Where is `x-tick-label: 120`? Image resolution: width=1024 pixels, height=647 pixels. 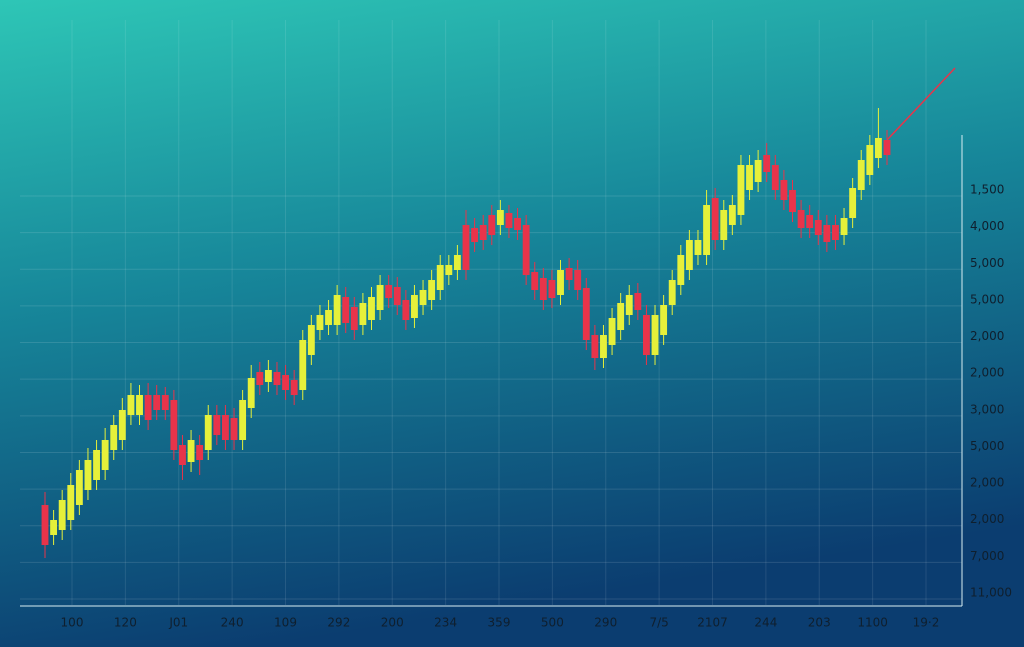
x-tick-label: 120 is located at coordinates (125, 623).